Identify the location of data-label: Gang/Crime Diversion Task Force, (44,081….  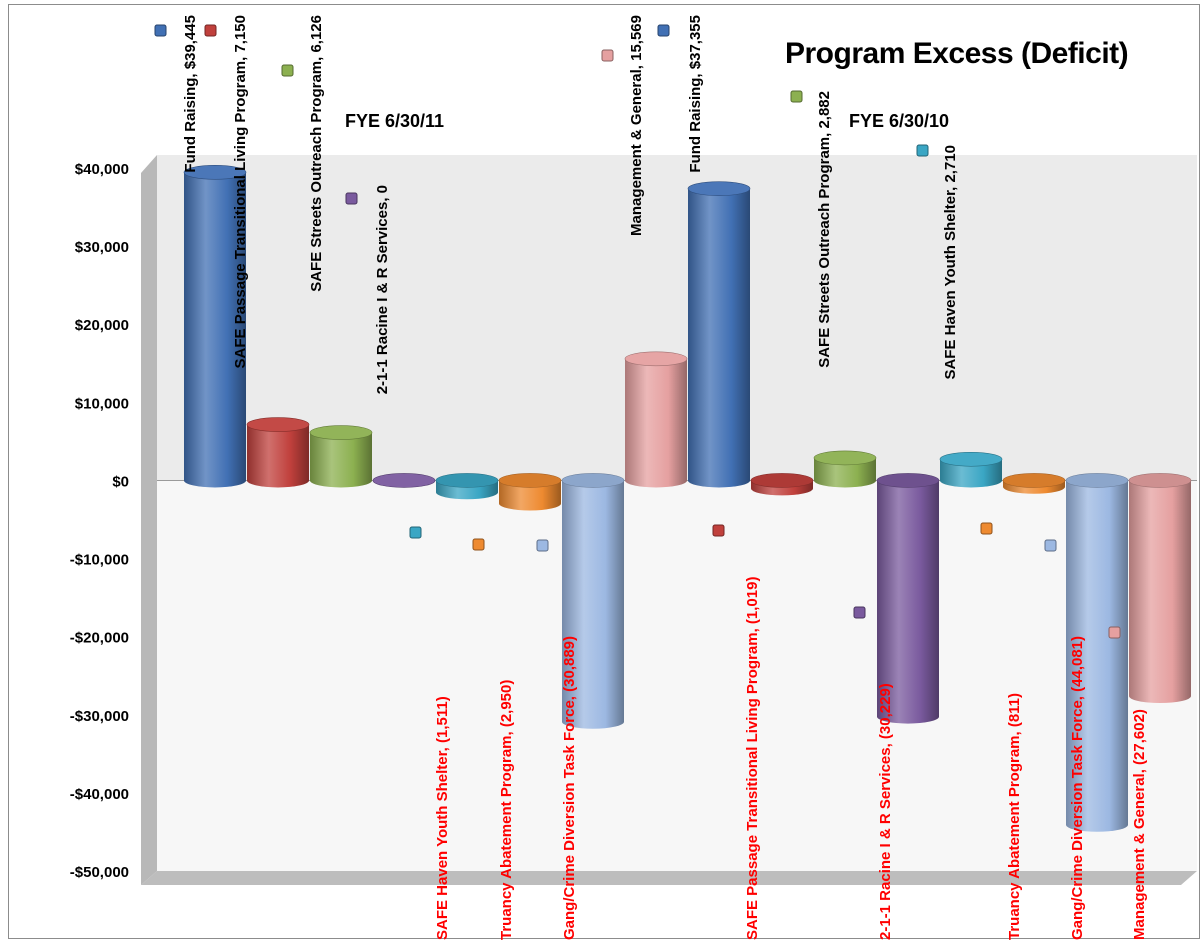
(1077, 788).